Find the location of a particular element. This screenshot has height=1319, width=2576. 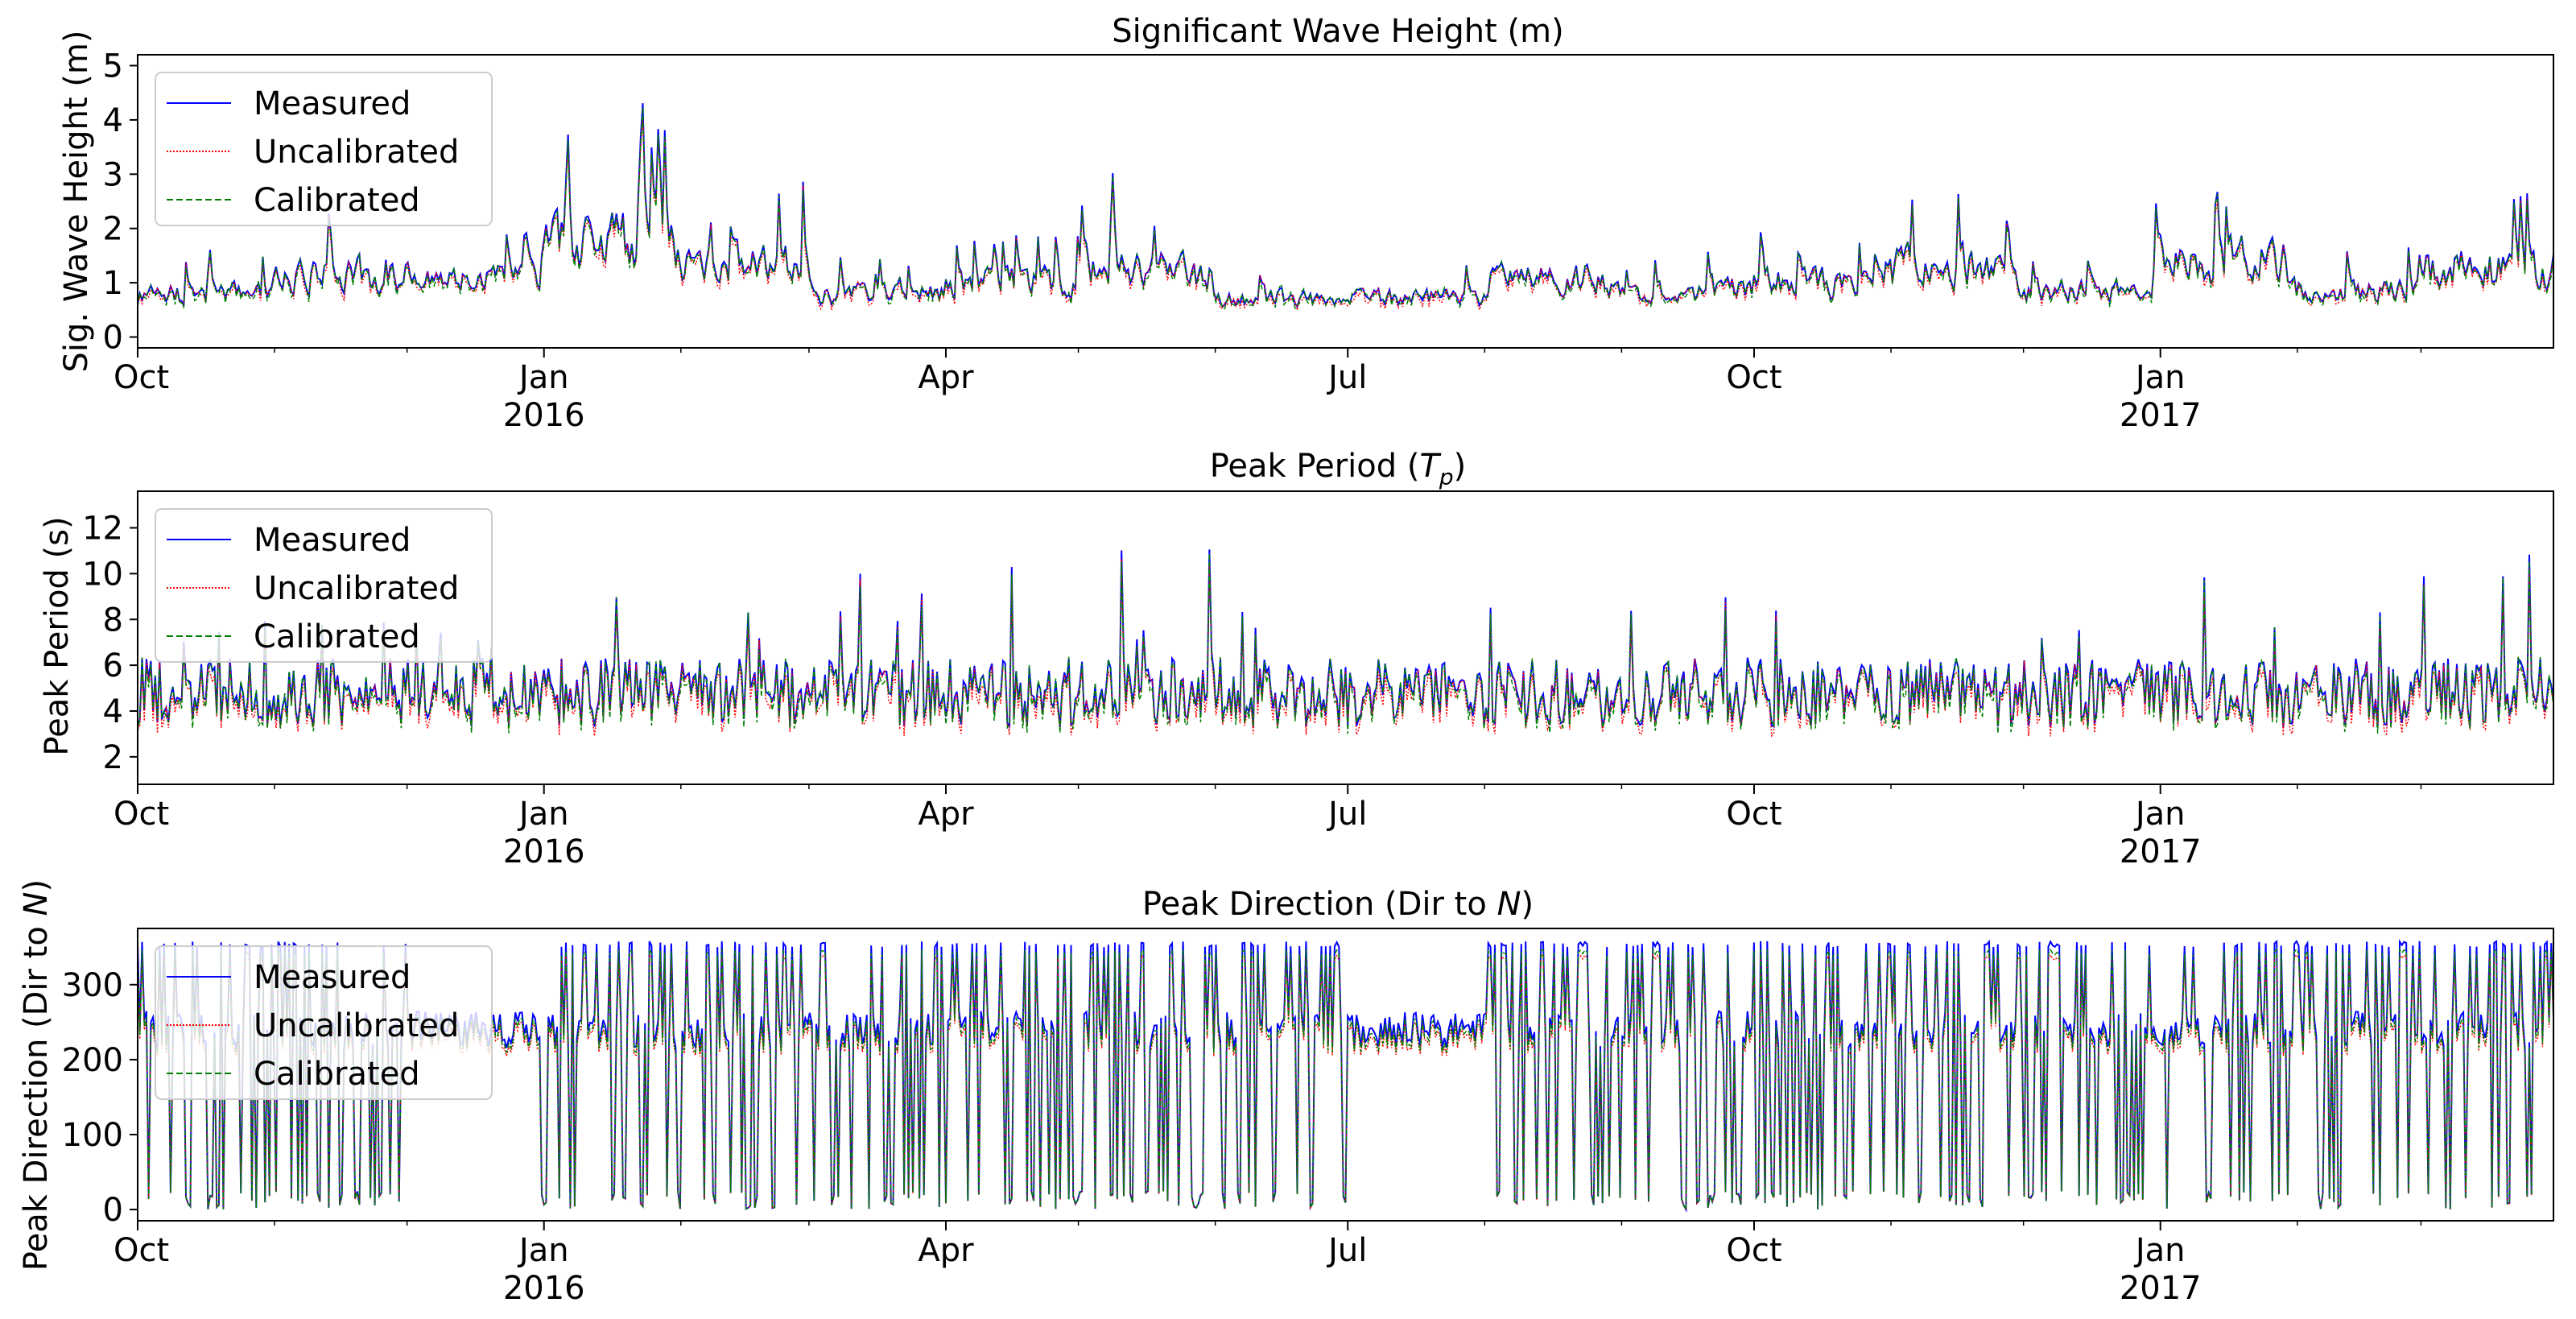

peak-direction-title: Peak Direction (Dir to N) is located at coordinates (1338, 905).